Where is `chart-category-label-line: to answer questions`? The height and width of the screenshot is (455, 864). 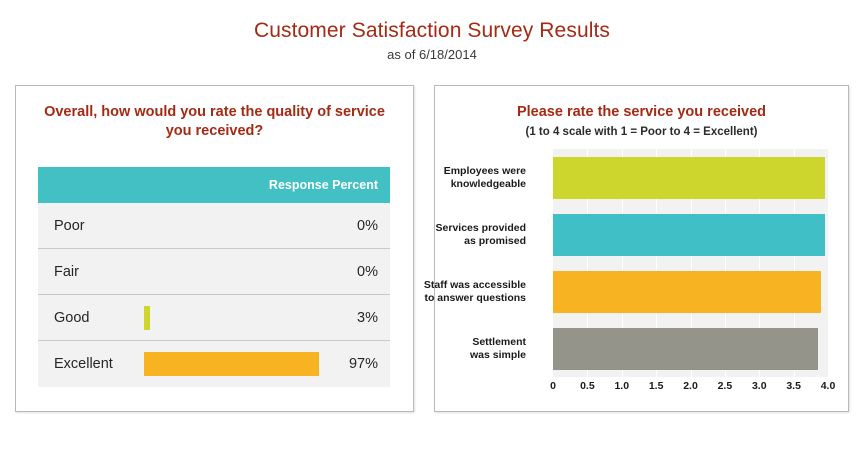
chart-category-label-line: to answer questions is located at coordinates (475, 297).